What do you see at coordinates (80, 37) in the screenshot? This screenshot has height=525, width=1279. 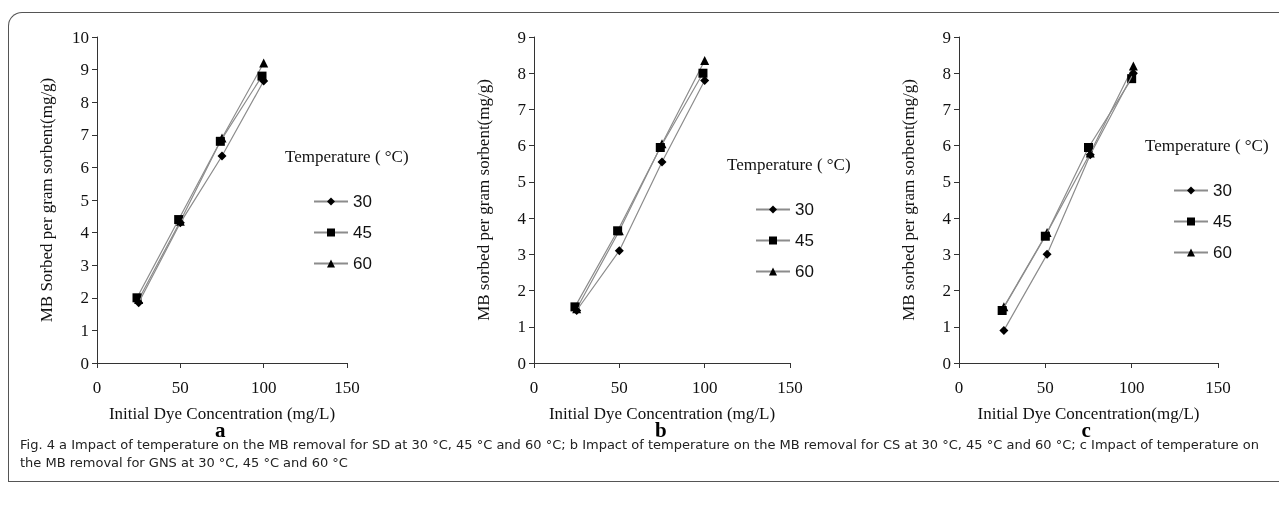 I see `y-tick-label: 10` at bounding box center [80, 37].